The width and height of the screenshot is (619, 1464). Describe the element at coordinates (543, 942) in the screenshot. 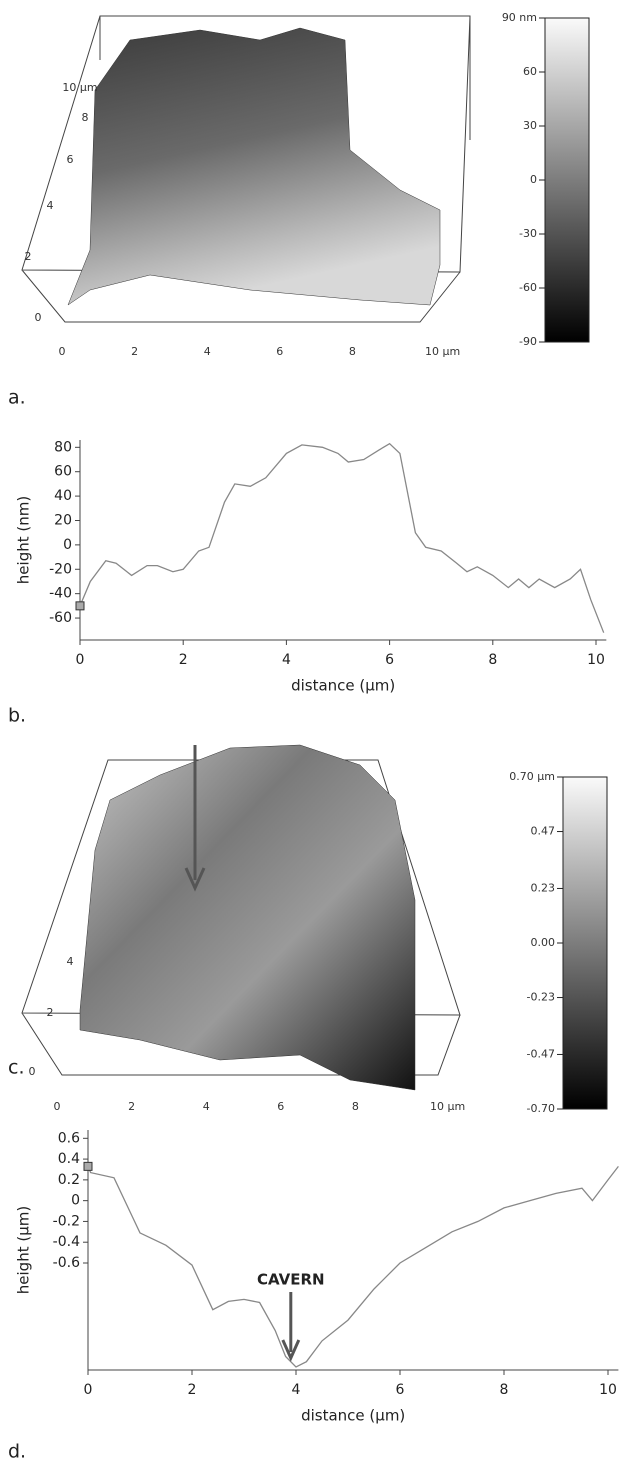

I see `colorbar-tick-label: 0.00` at that location.